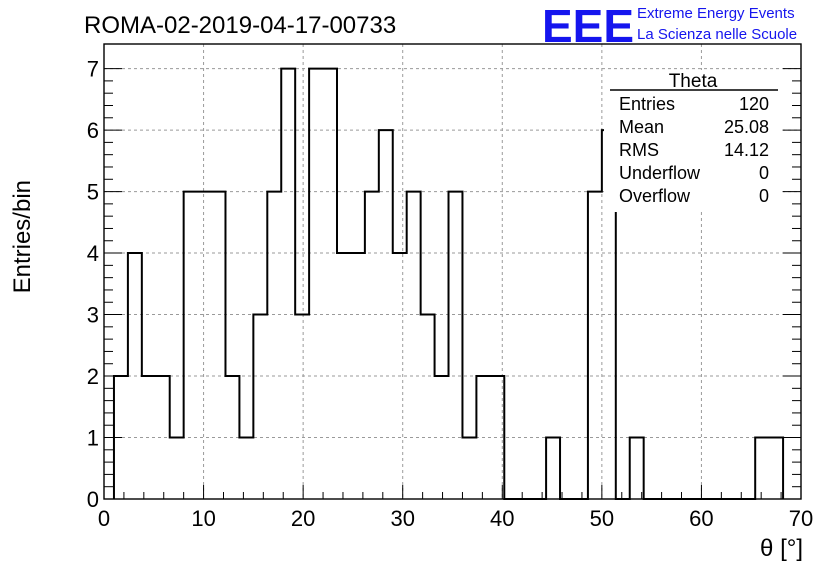  I want to click on y-tick-label: 5, so click(93, 192).